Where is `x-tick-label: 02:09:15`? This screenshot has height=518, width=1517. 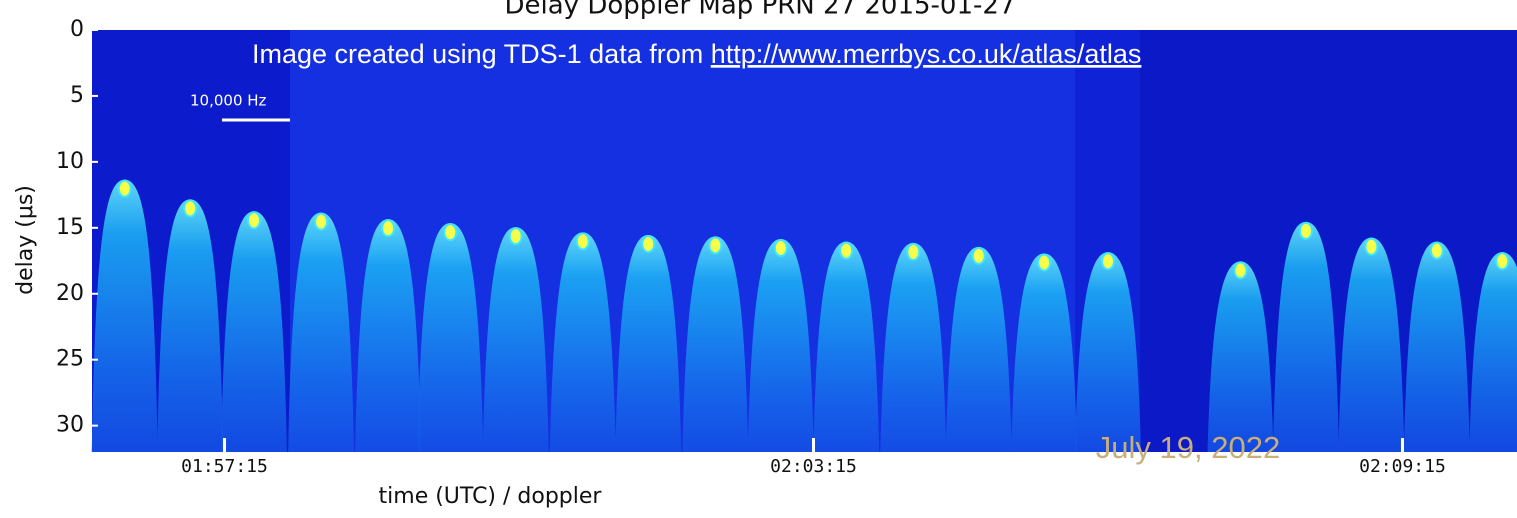 x-tick-label: 02:09:15 is located at coordinates (1402, 466).